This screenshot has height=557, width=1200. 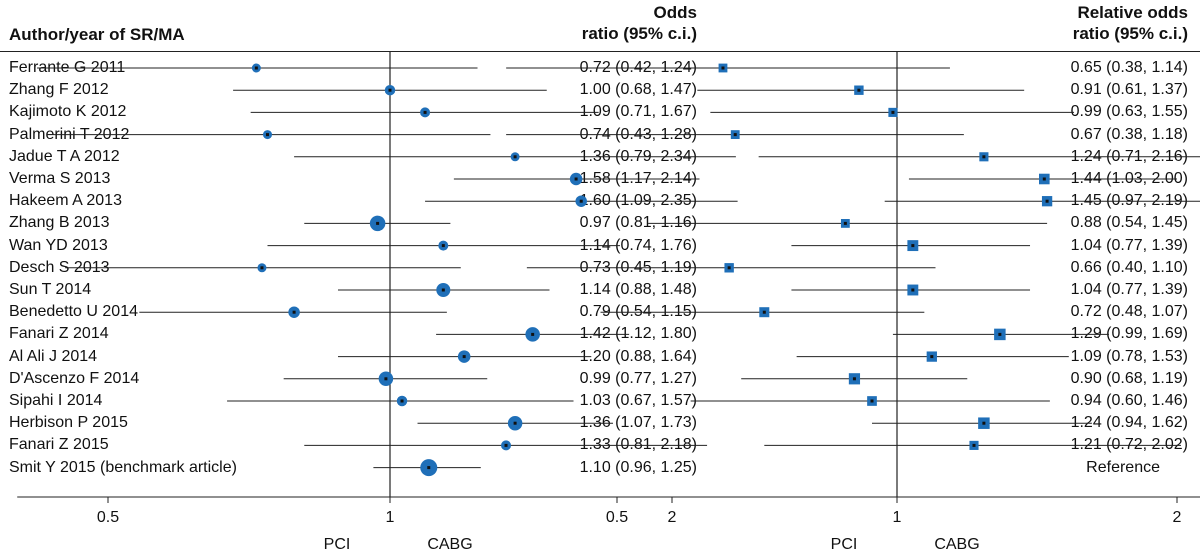 I want to click on study-label: Sipahi I 2014, so click(x=56, y=400).